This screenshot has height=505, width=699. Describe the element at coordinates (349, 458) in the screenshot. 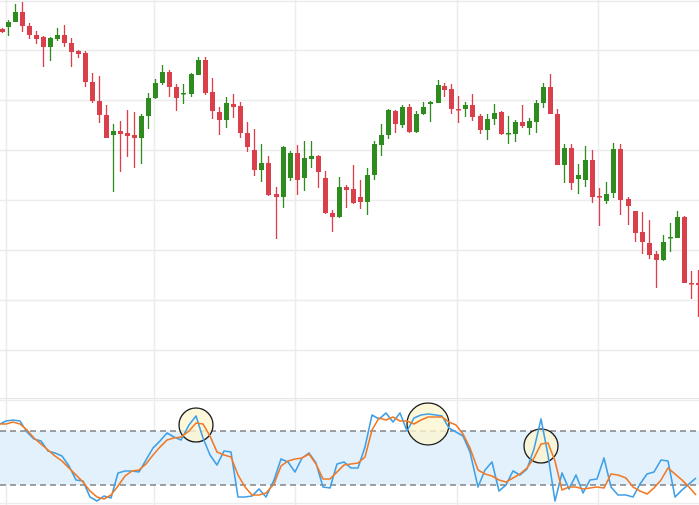

I see `oscillator-band` at that location.